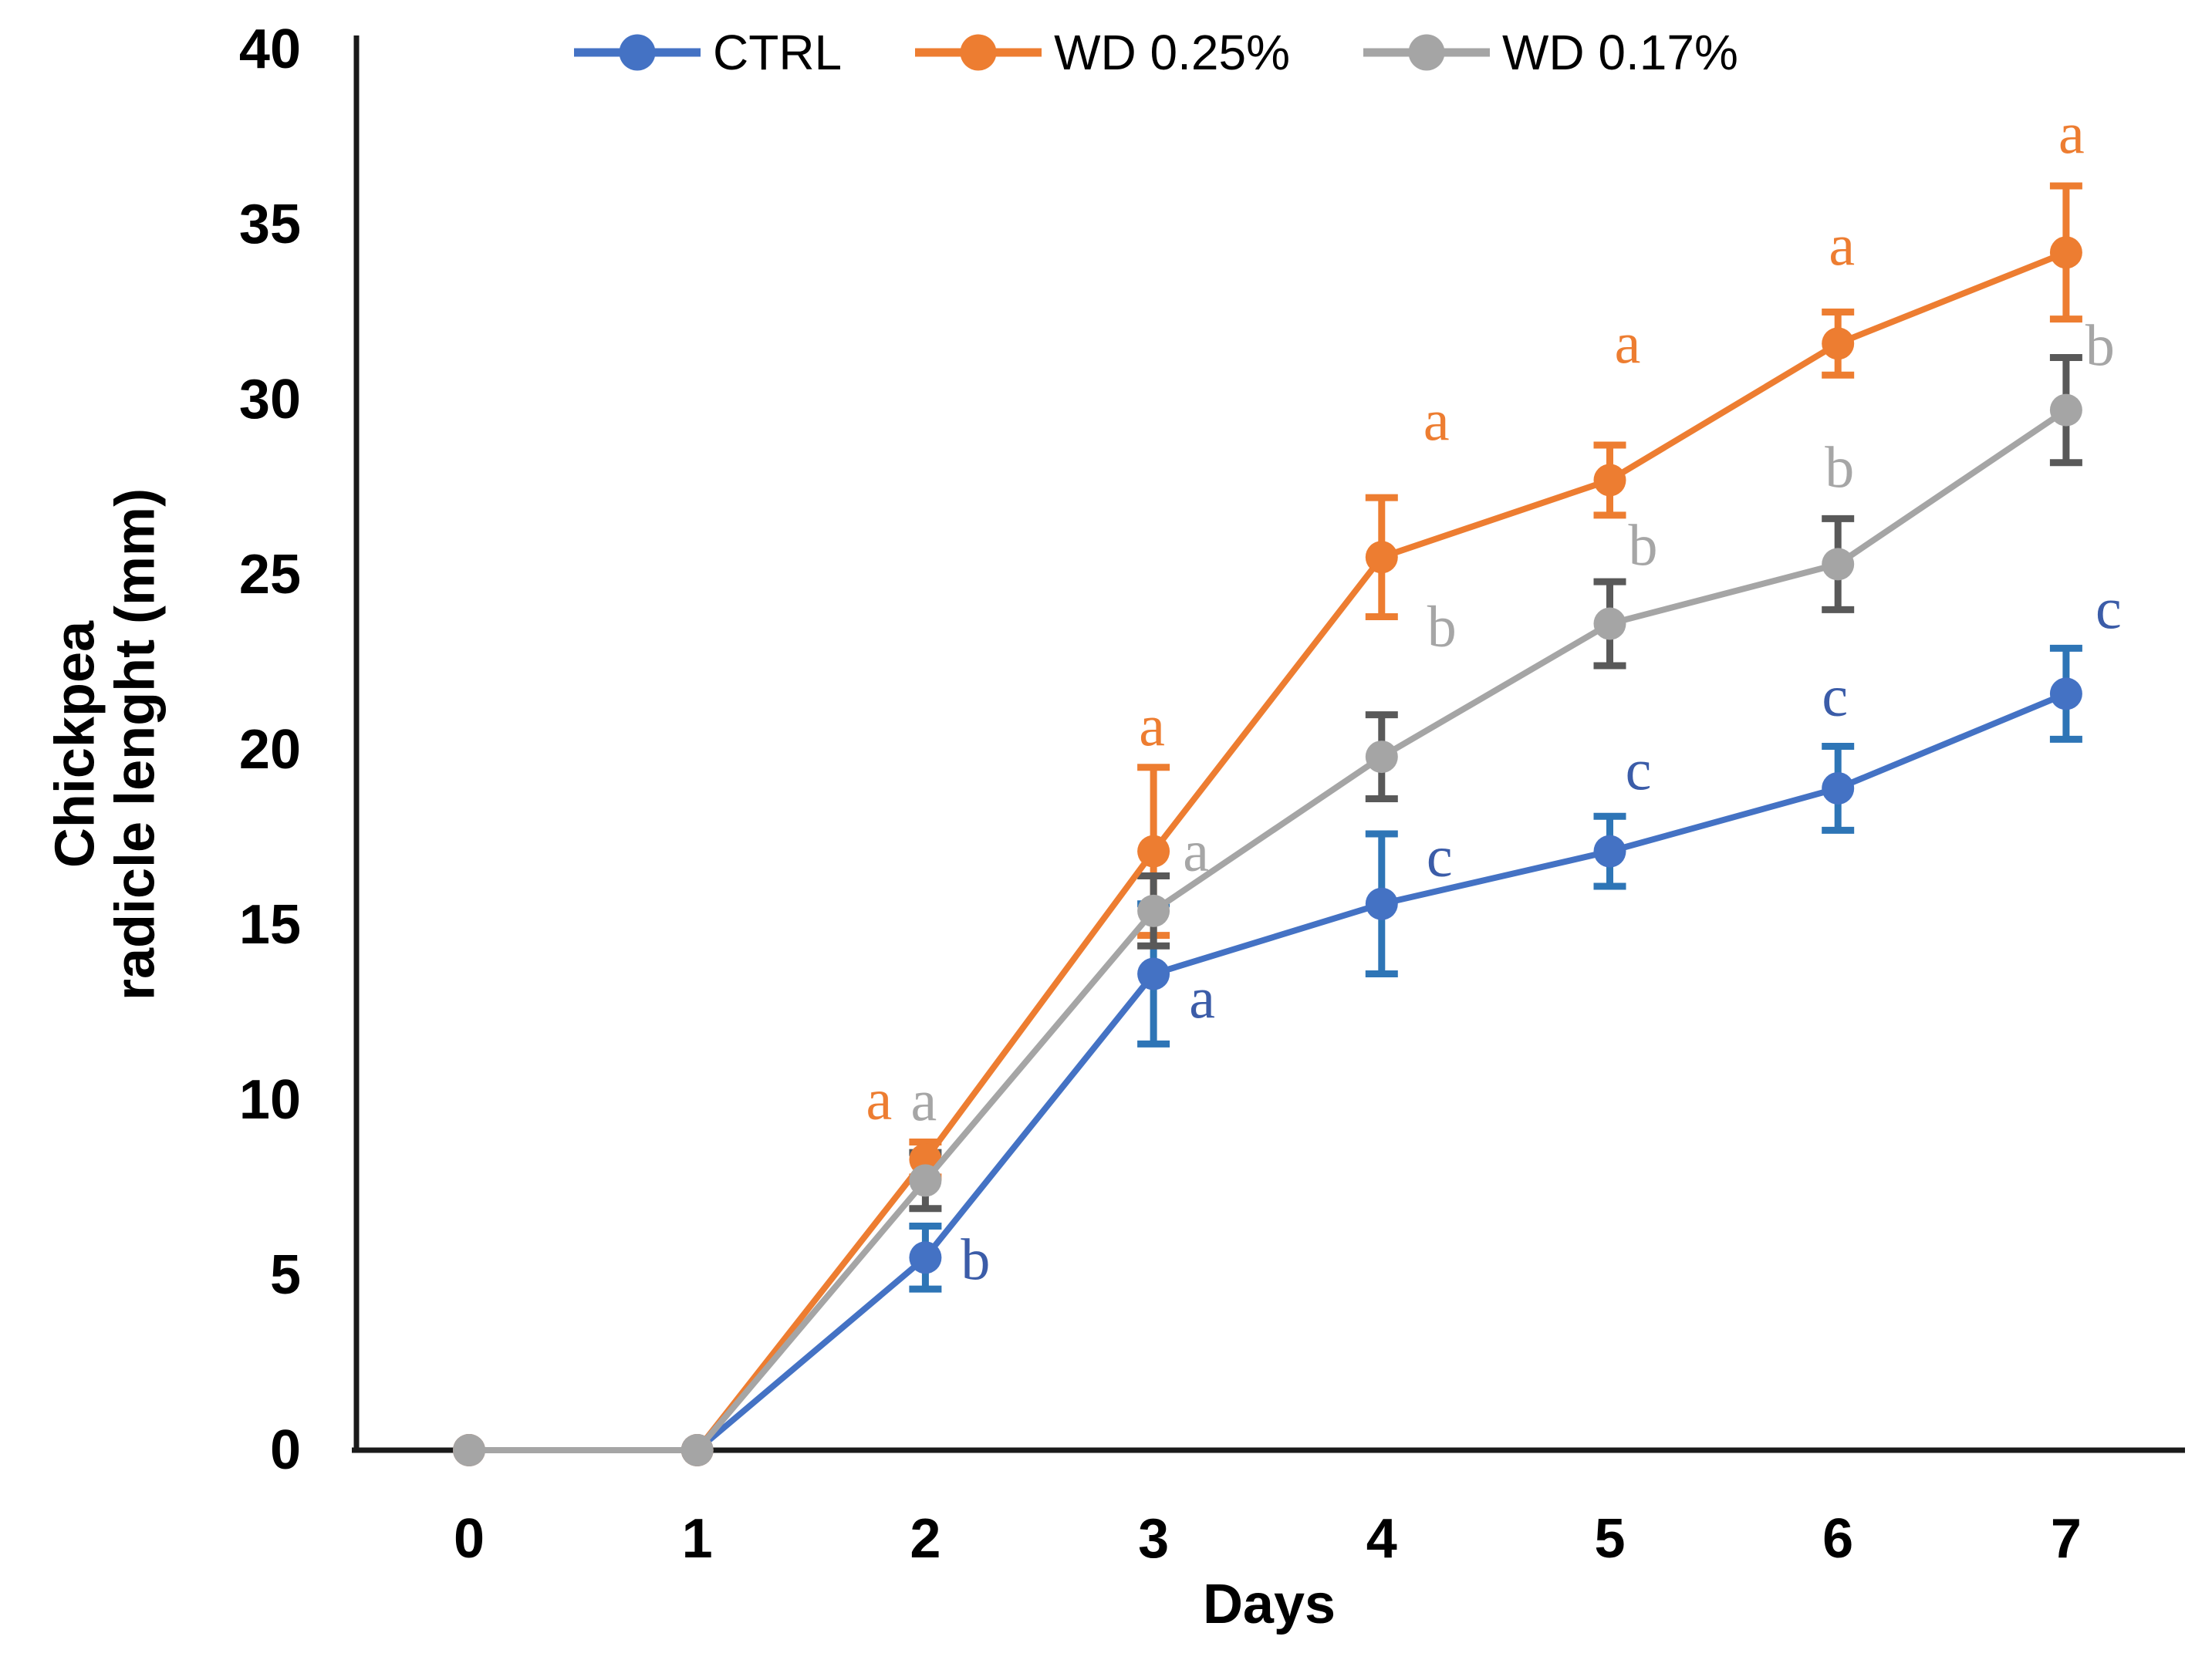 Image resolution: width=2212 pixels, height=1660 pixels. I want to click on legend-label-wd025: WD 0.25%, so click(1172, 52).